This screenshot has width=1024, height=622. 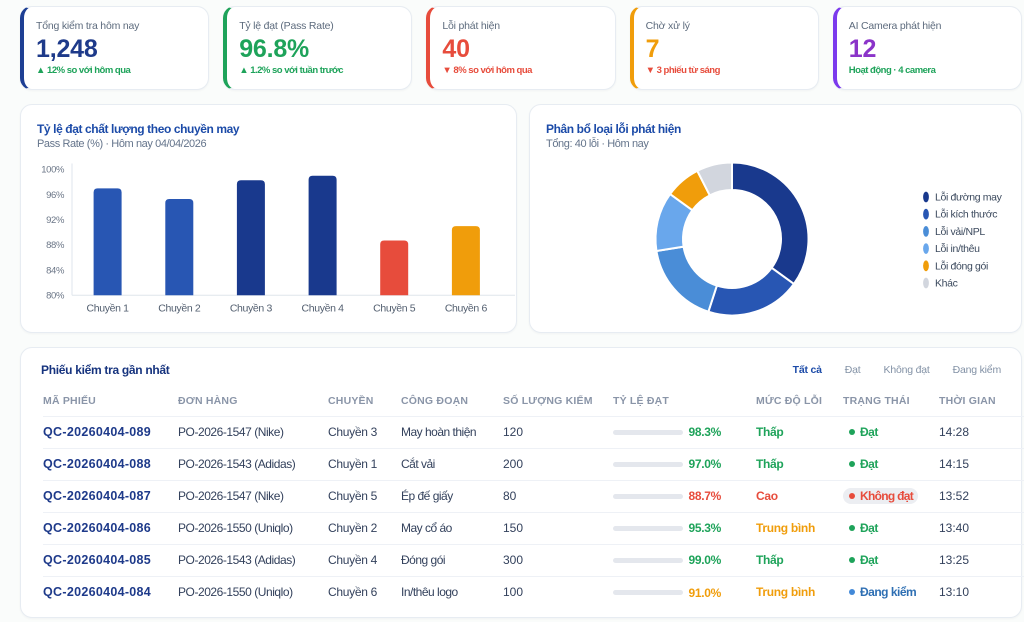 What do you see at coordinates (957, 248) in the screenshot?
I see `svg-text: Lỗi in/thêu` at bounding box center [957, 248].